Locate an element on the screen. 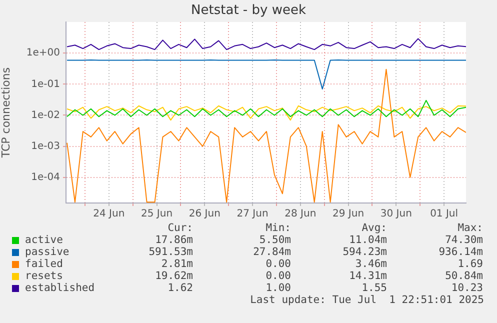 The width and height of the screenshot is (497, 323). text: 19.62m is located at coordinates (173, 276).